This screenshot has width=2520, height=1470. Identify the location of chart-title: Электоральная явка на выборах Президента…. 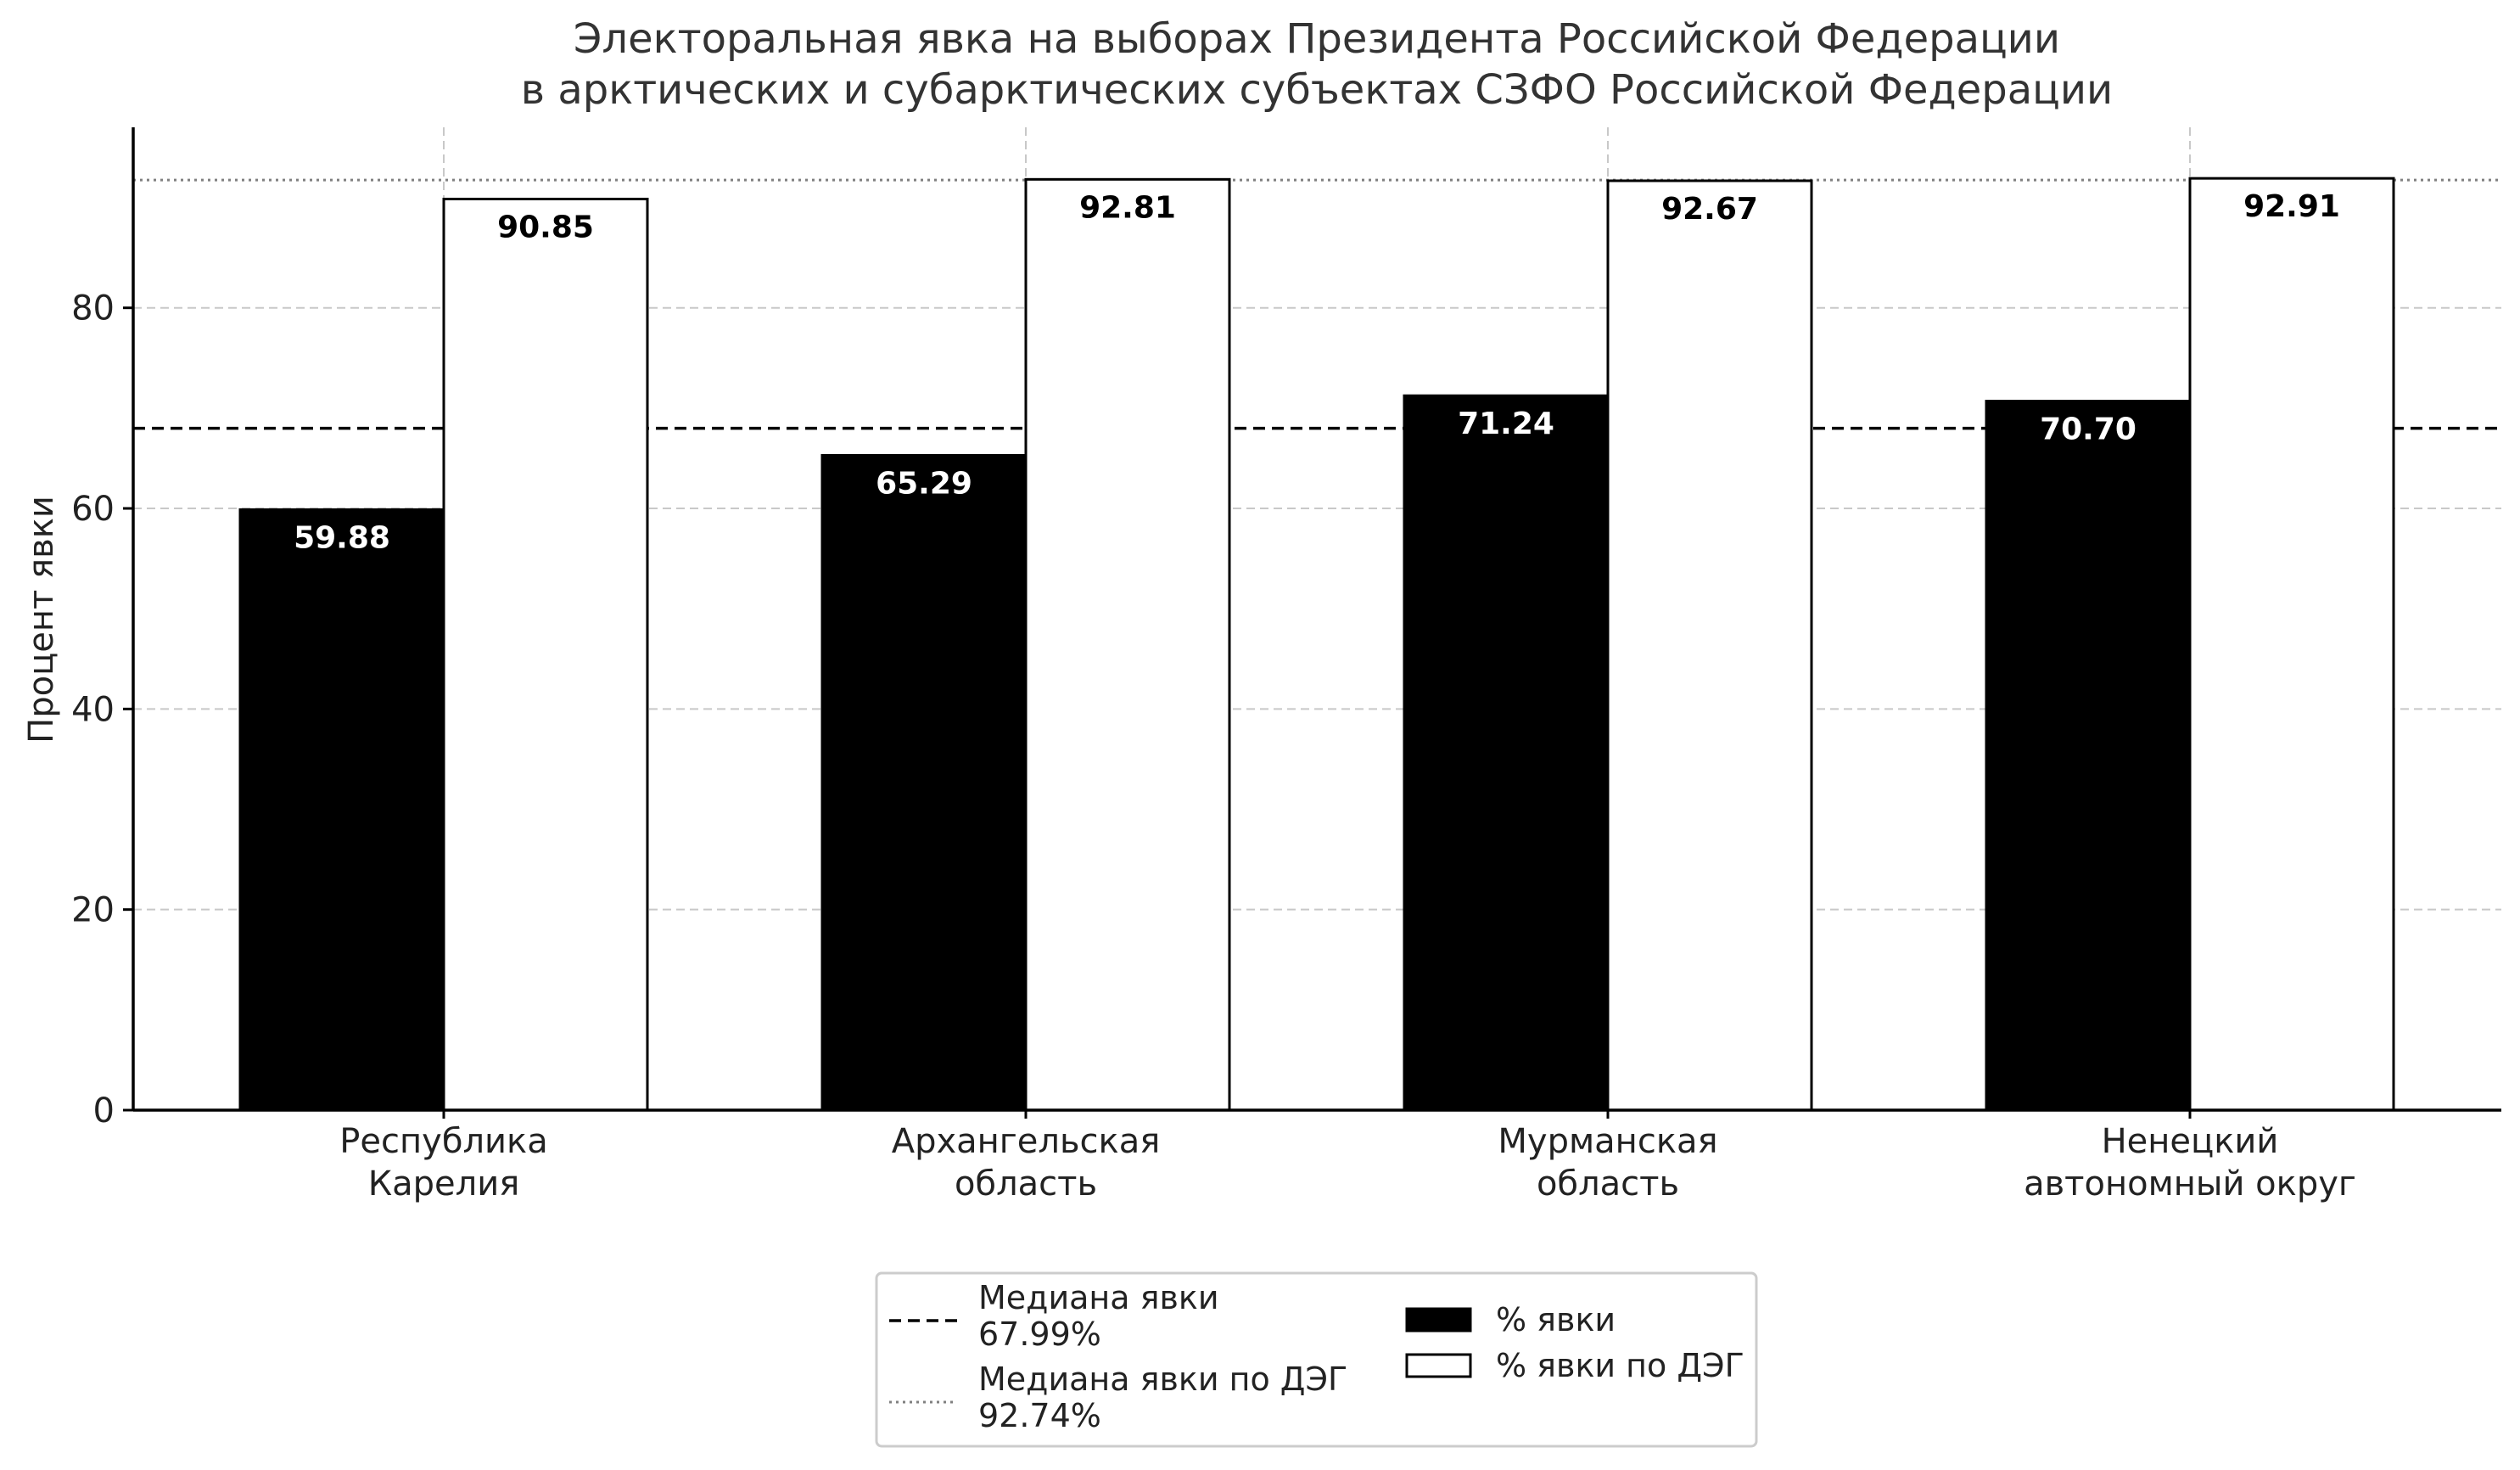
(1317, 64).